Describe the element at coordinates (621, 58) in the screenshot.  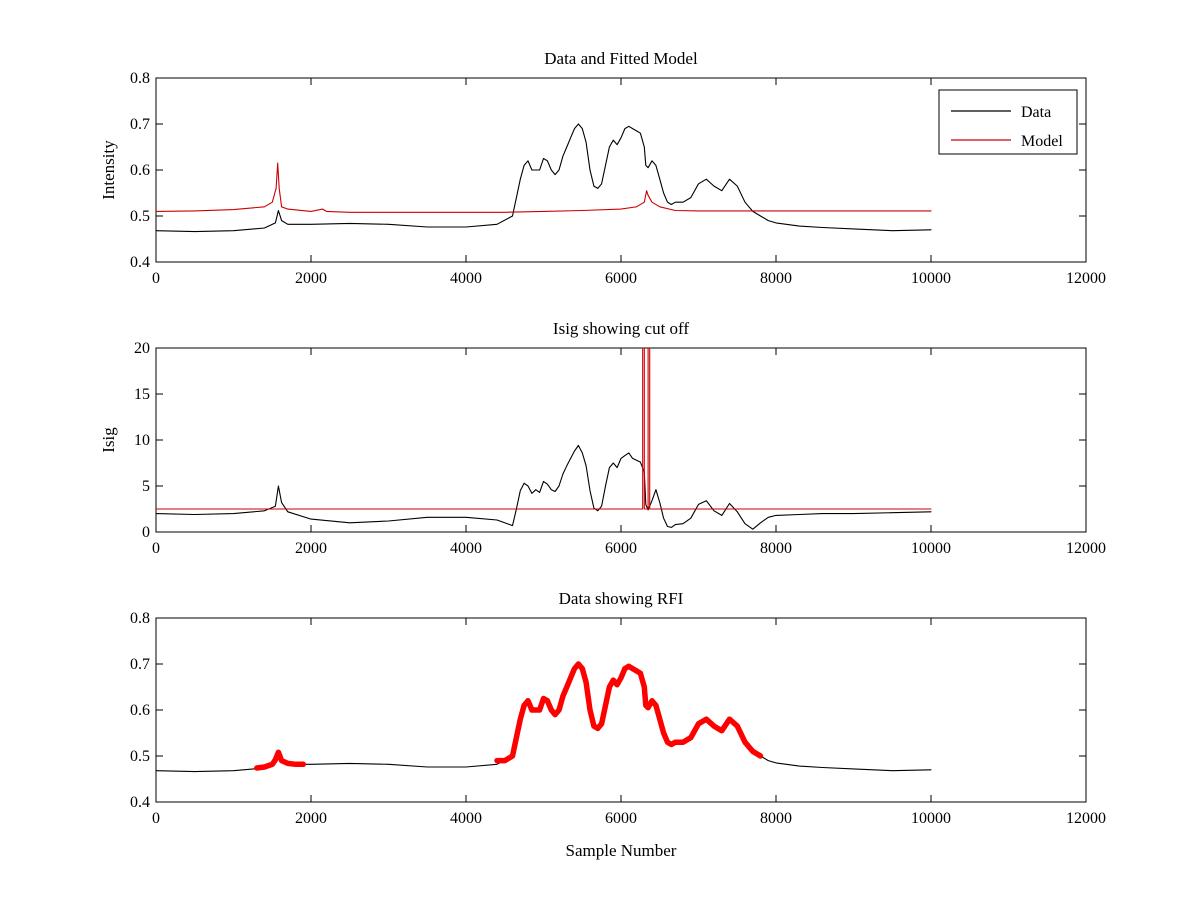
I see `chart-title: Data and Fitted Model` at that location.